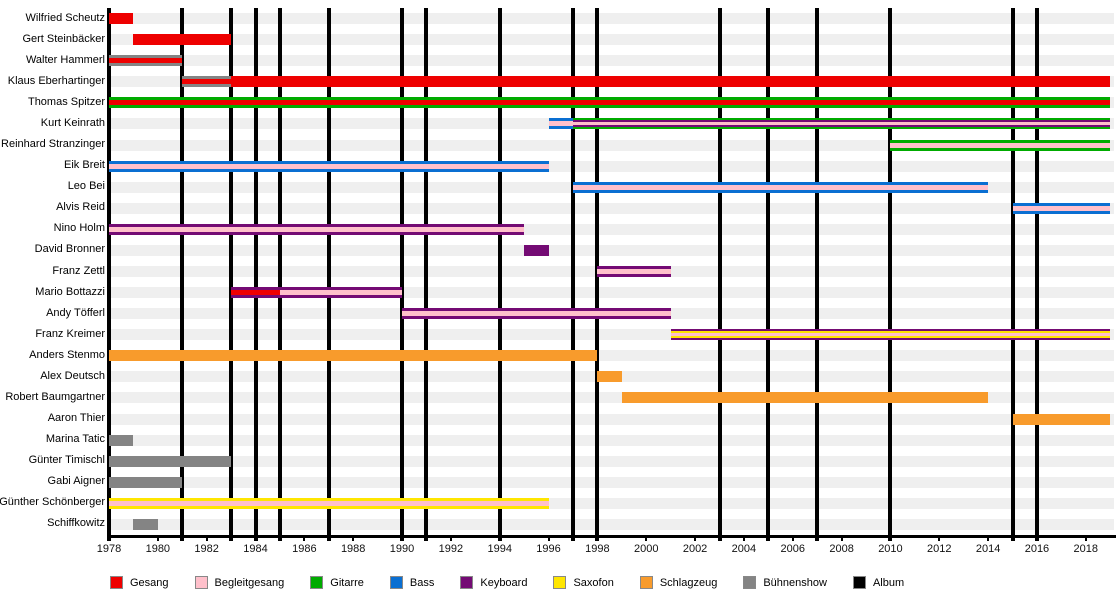 The image size is (1120, 598). Describe the element at coordinates (239, 582) in the screenshot. I see `legend-item-begleitgesang: Begleitgesang` at that location.